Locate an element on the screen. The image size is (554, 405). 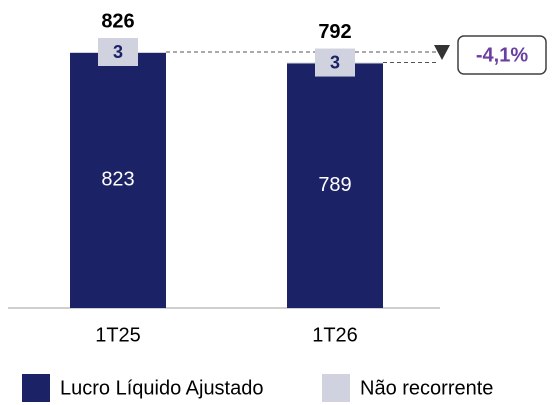
annotation: -4,1% is located at coordinates (502, 55).